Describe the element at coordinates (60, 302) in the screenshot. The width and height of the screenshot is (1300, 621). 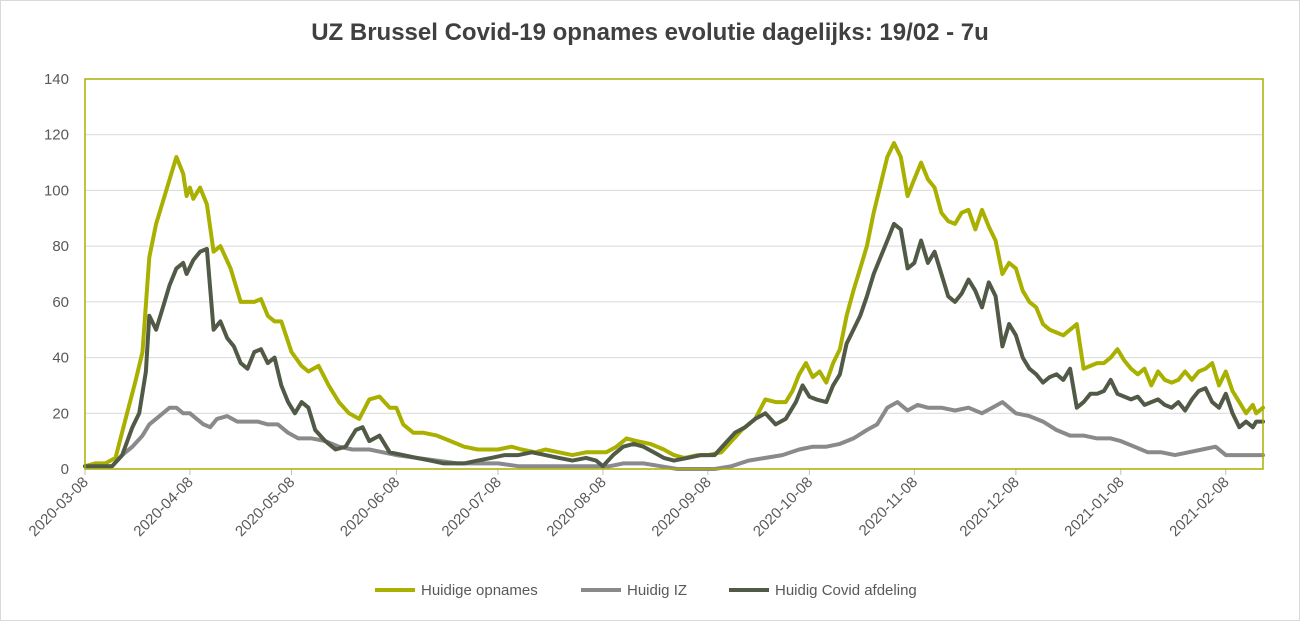
I see `y-tick-label: 60` at that location.